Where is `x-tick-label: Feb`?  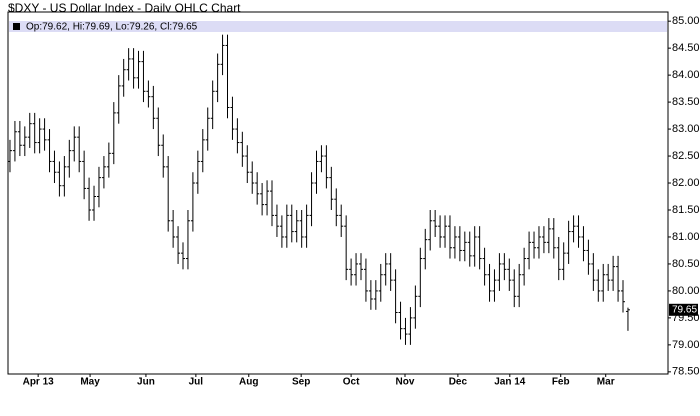
x-tick-label: Feb is located at coordinates (561, 382).